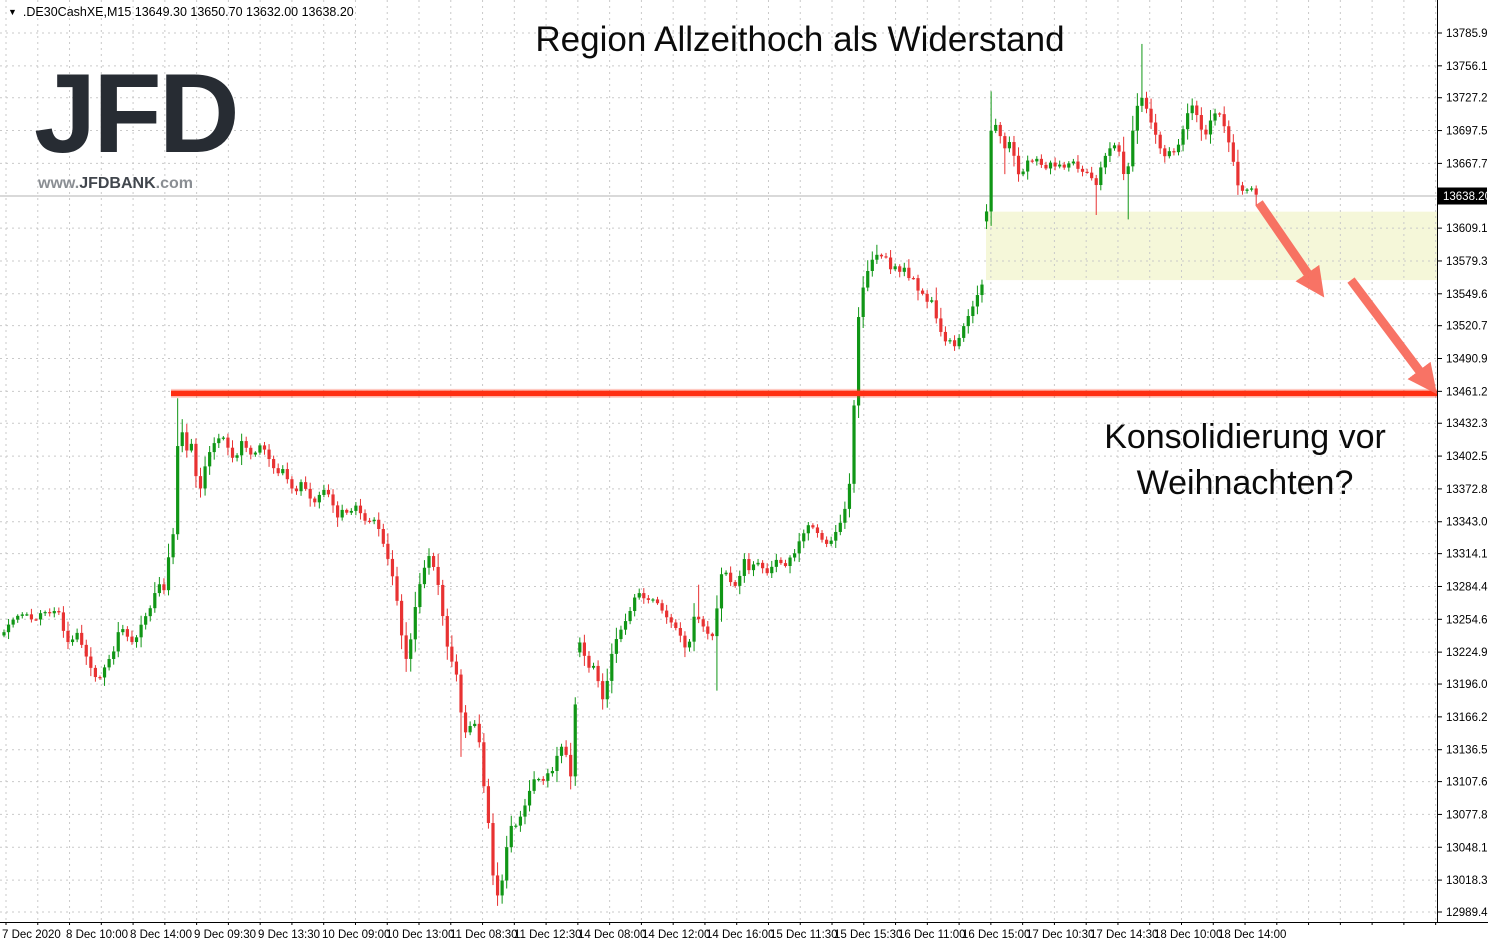  Describe the element at coordinates (1124, 935) in the screenshot. I see `svg-text: 17 Dec 14:30` at that location.